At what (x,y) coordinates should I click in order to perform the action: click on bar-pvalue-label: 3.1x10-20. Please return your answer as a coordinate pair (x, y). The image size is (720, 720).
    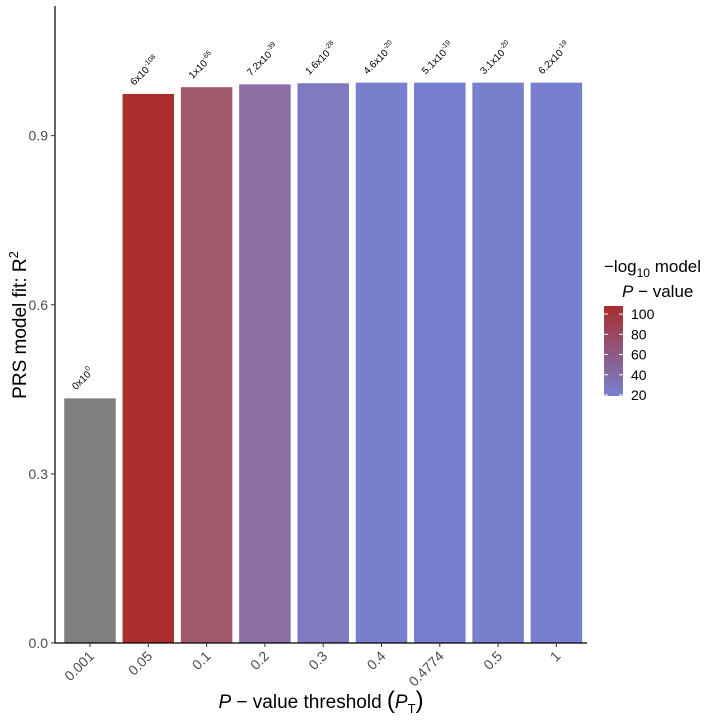
    Looking at the image, I should click on (496, 58).